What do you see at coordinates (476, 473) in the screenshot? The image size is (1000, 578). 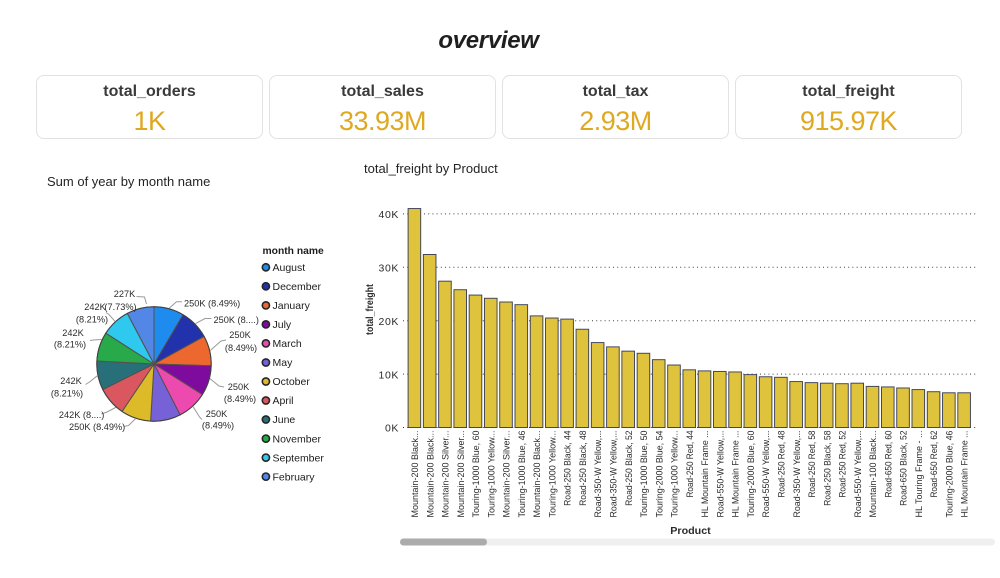 I see `svg-text: Touring-1000 Blue, 60` at bounding box center [476, 473].